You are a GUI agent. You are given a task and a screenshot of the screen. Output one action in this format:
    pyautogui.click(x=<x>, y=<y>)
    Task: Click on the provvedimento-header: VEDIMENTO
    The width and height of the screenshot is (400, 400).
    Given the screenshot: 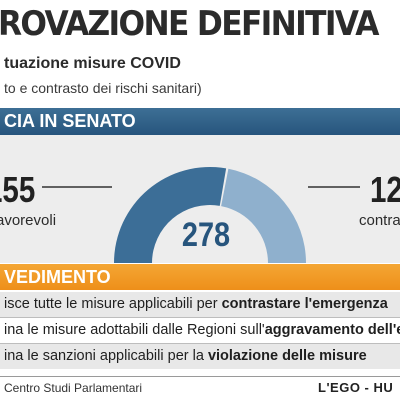 What is the action you would take?
    pyautogui.click(x=200, y=277)
    